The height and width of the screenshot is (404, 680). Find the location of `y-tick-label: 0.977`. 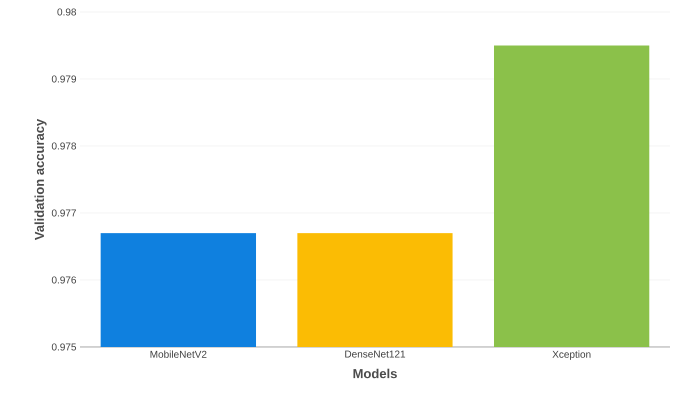

y-tick-label: 0.977 is located at coordinates (64, 213).